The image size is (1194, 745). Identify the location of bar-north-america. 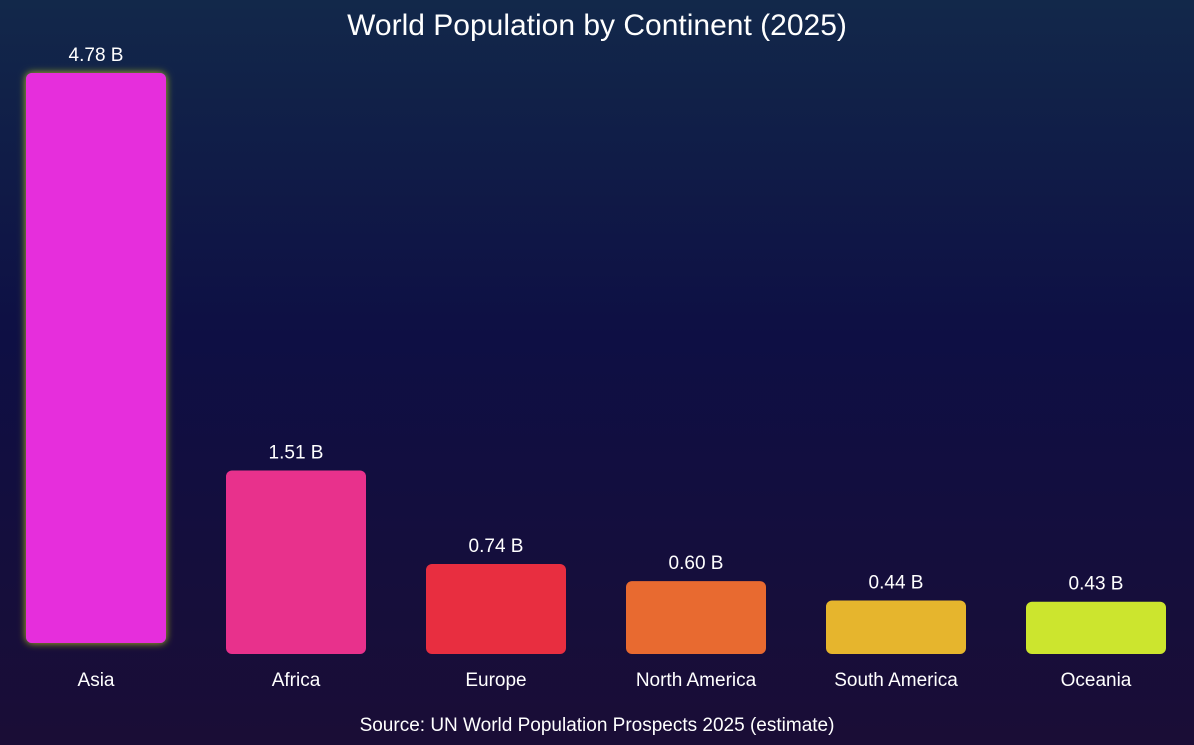
(696, 617).